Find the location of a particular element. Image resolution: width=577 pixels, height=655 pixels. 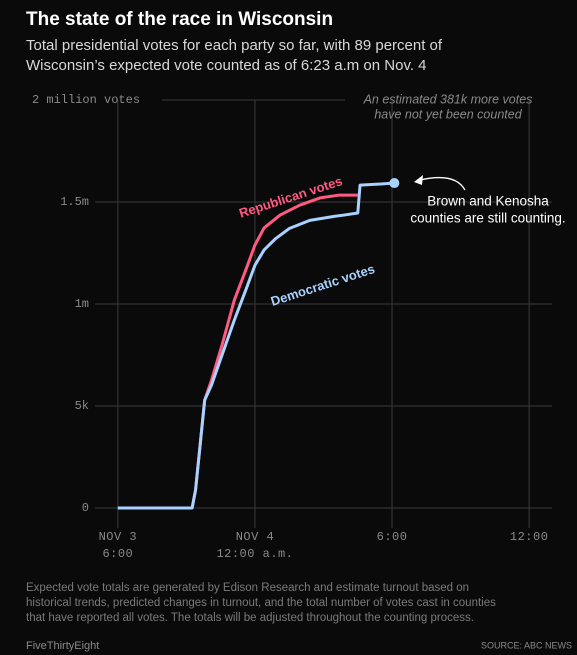

x-tick-label: 12:00 a.m. is located at coordinates (254, 554).